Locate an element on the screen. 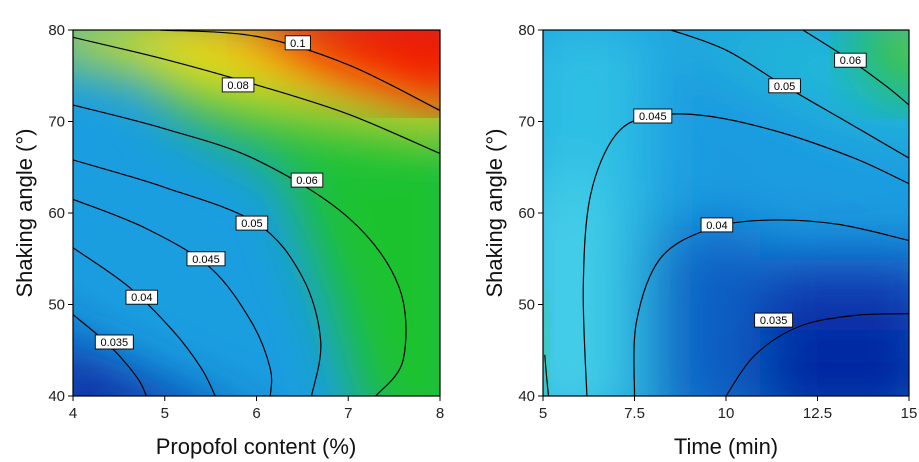  x-tick-label: 15 is located at coordinates (909, 413).